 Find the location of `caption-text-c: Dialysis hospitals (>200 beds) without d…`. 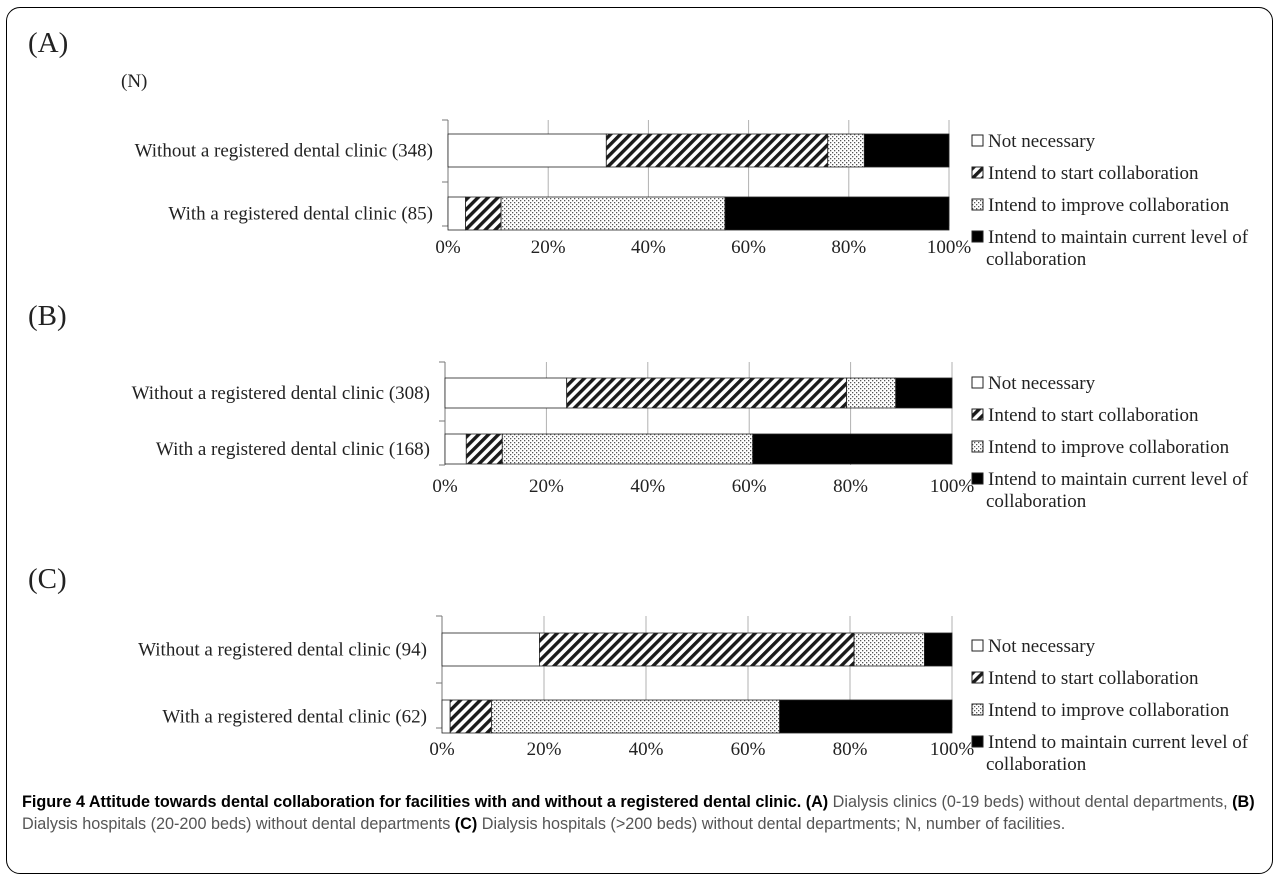

caption-text-c: Dialysis hospitals (>200 beds) without d… is located at coordinates (771, 824).